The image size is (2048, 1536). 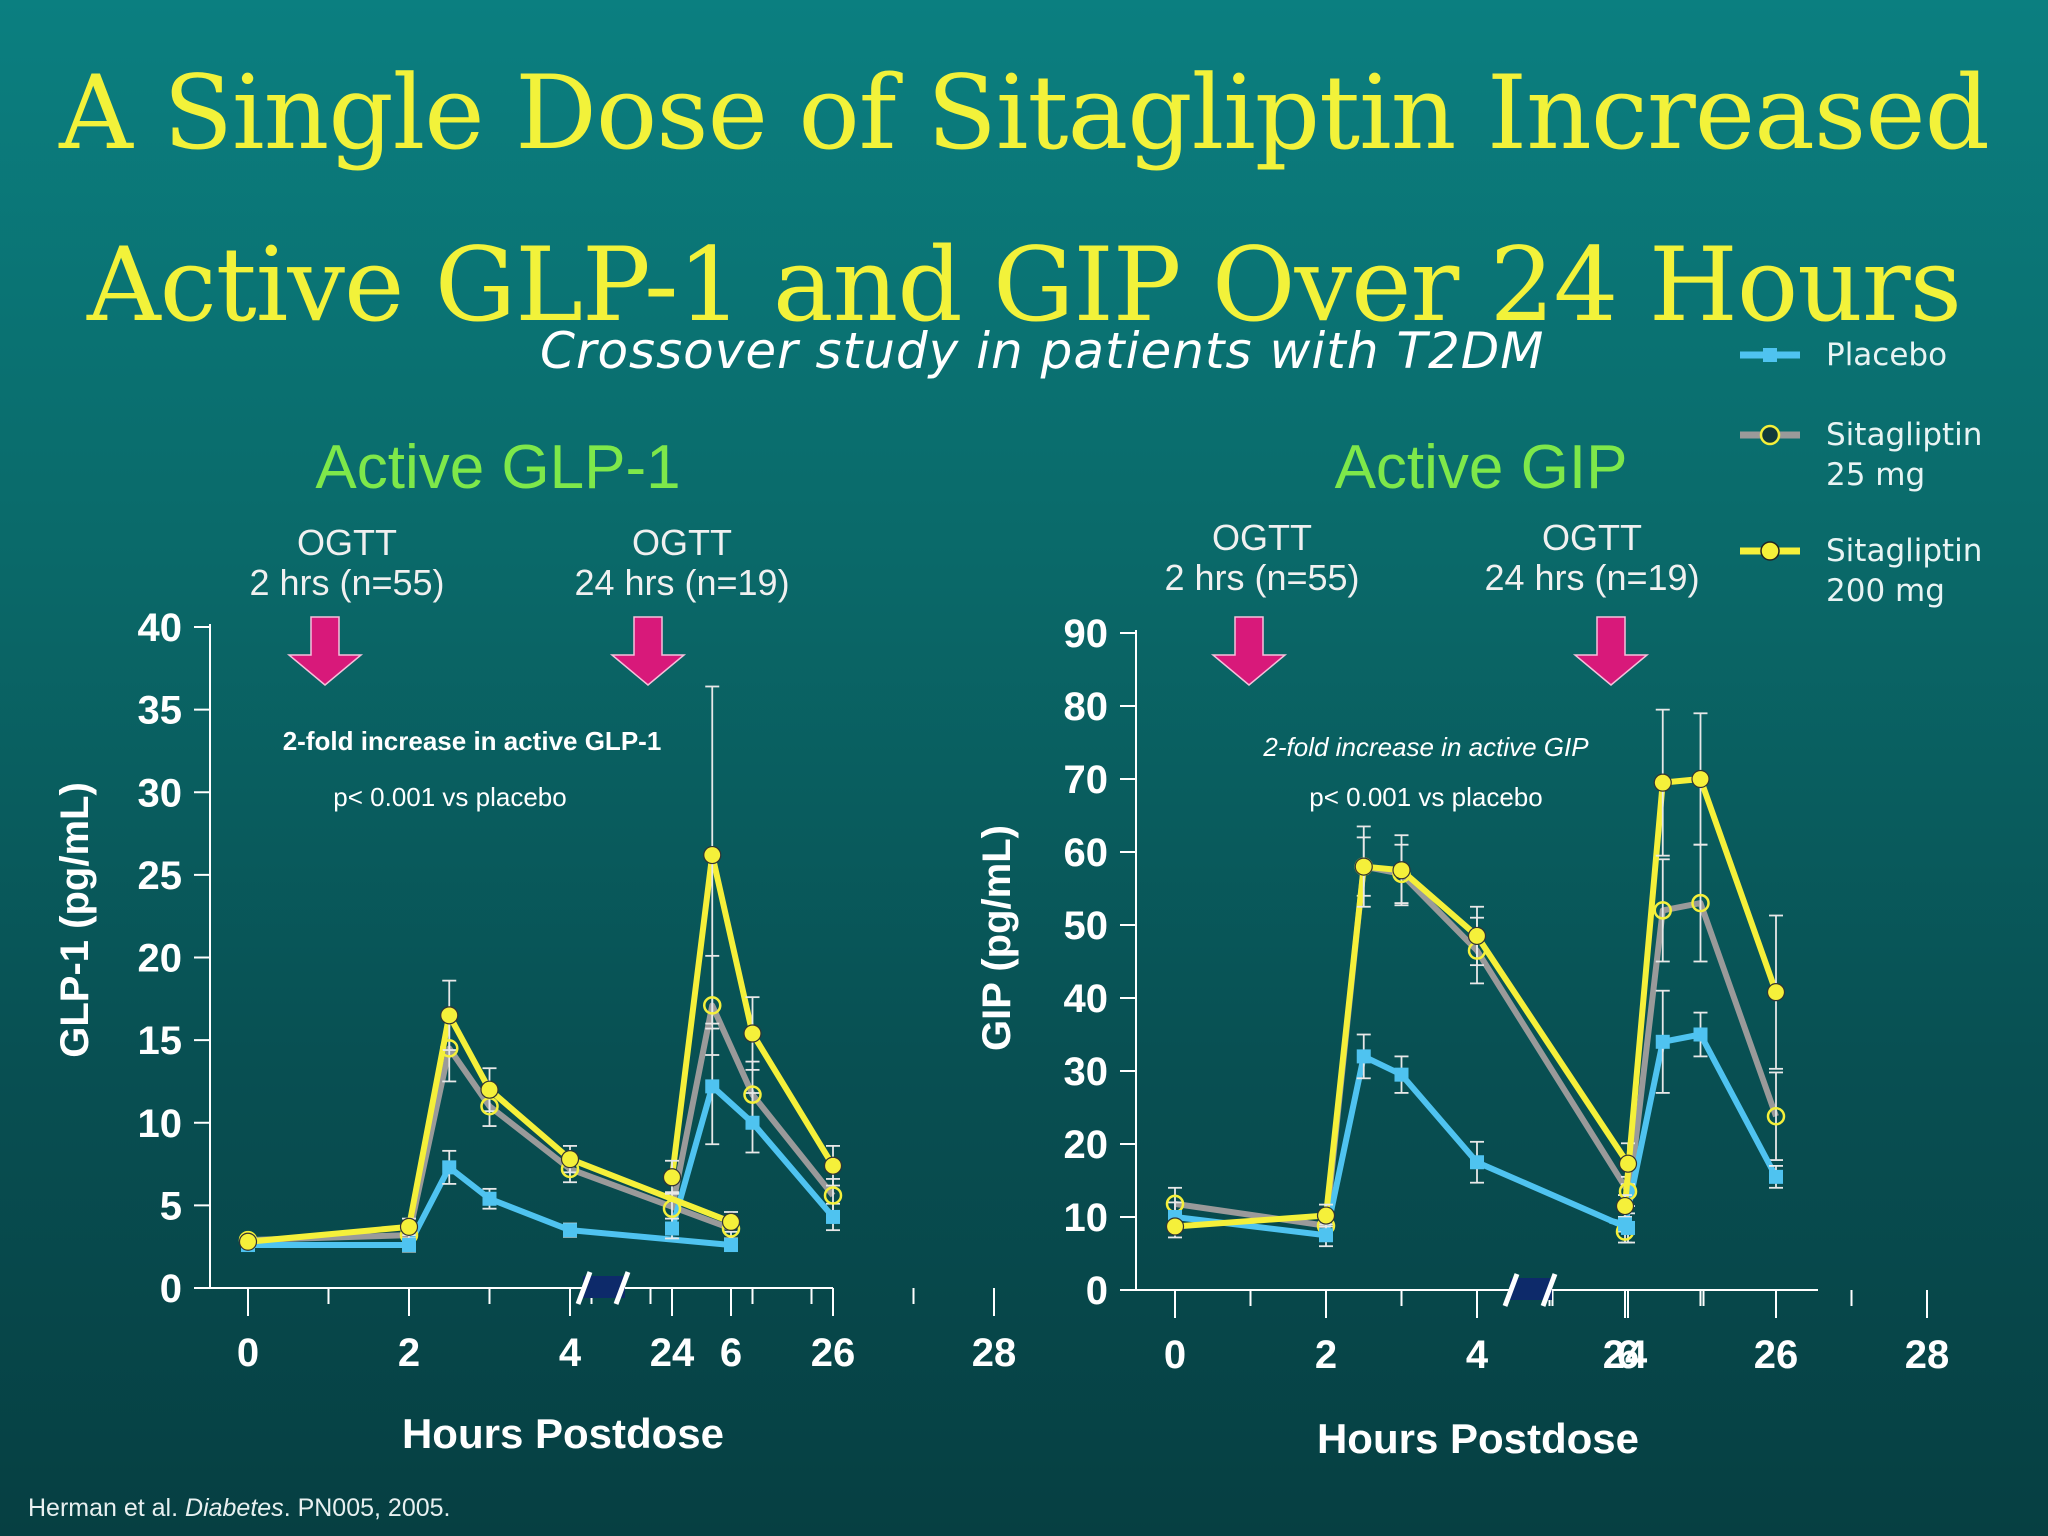 What do you see at coordinates (1086, 780) in the screenshot?
I see `y-tick-label: 70` at bounding box center [1086, 780].